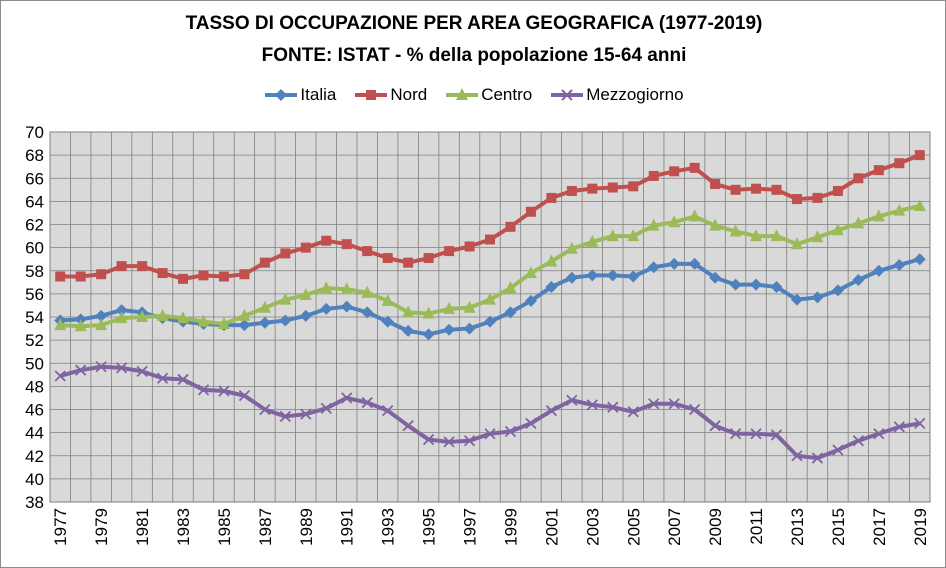  I want to click on x-tick-label: 1991, so click(347, 527).